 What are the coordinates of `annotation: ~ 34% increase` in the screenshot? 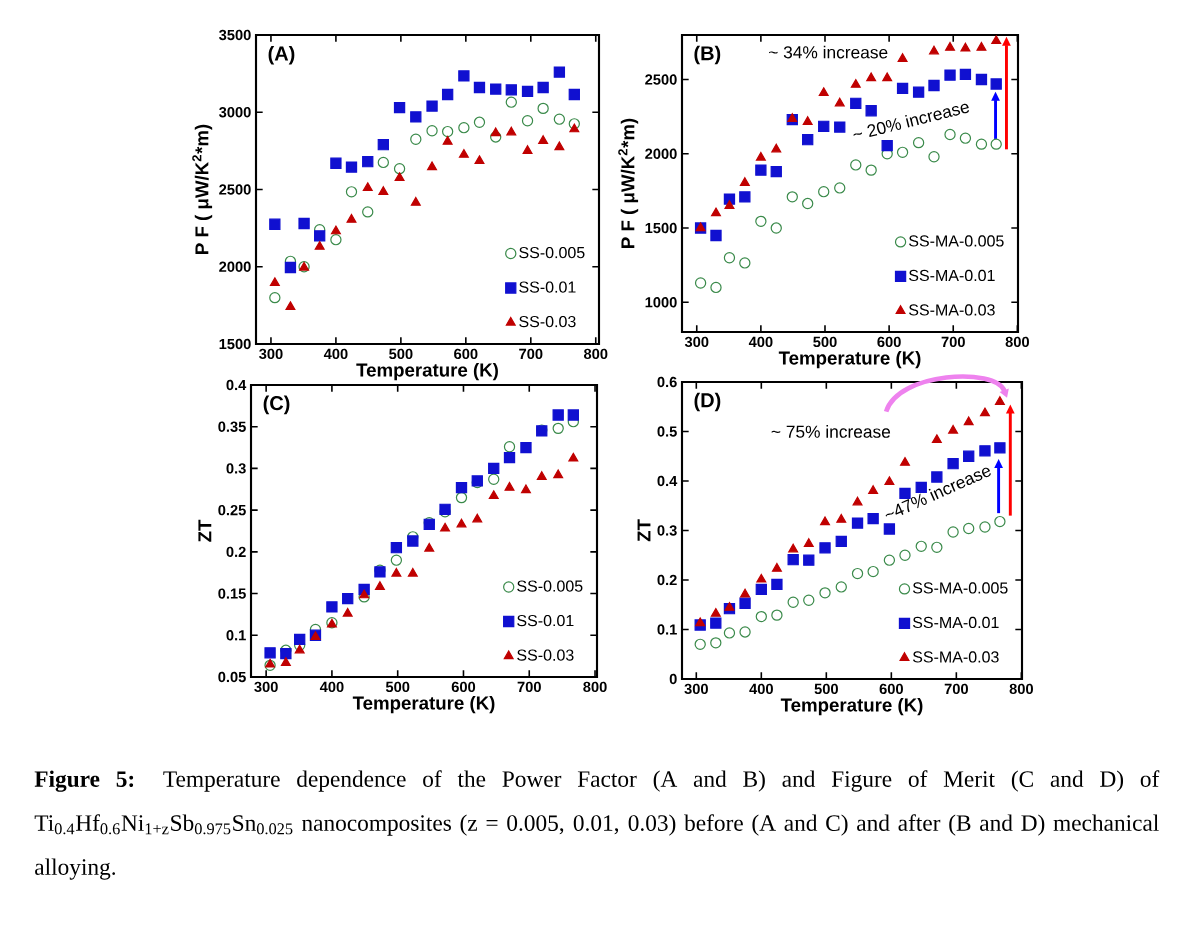 It's located at (828, 52).